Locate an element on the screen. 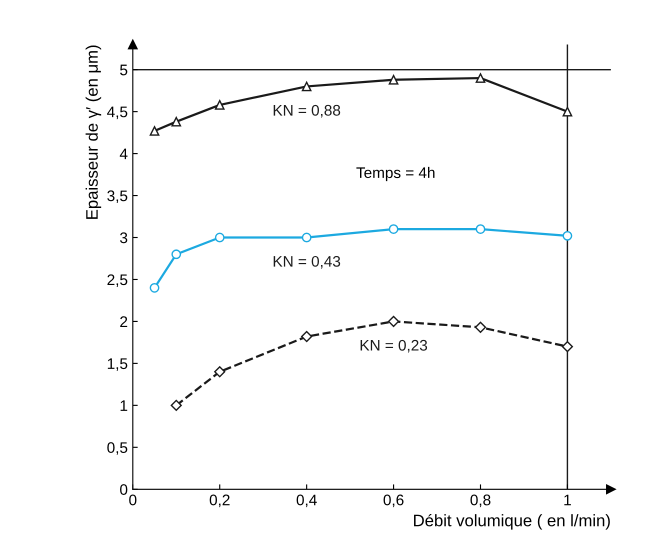 Image resolution: width=664 pixels, height=556 pixels. y-tick-label: 2 is located at coordinates (124, 321).